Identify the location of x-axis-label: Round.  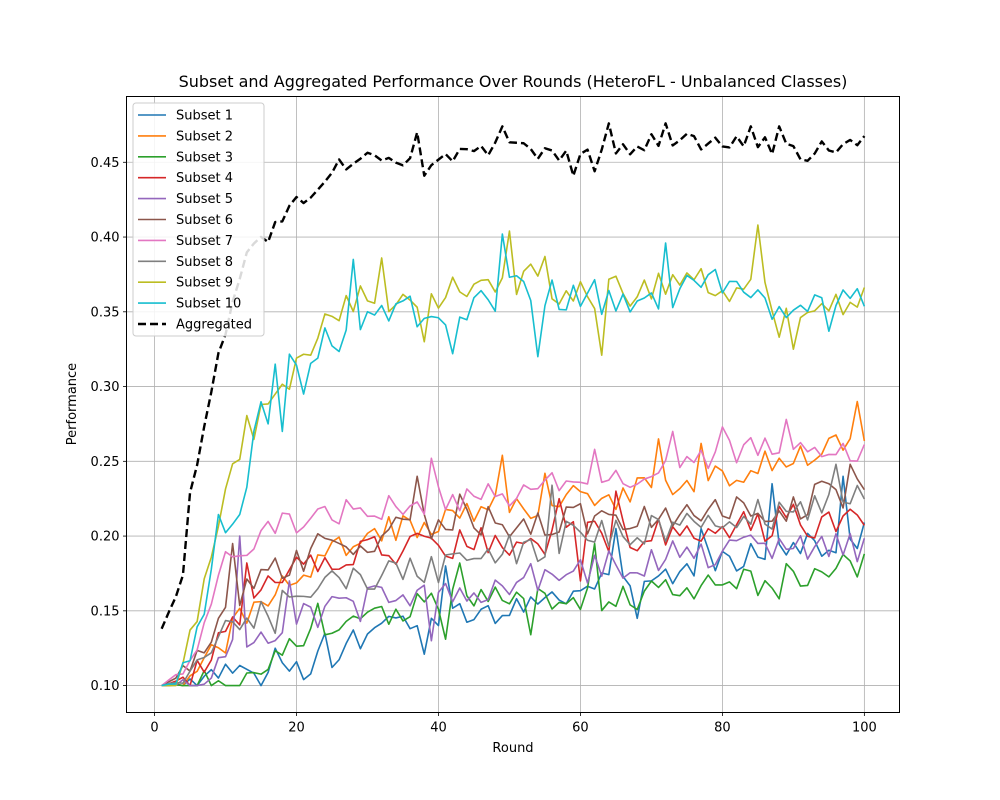
(512, 748).